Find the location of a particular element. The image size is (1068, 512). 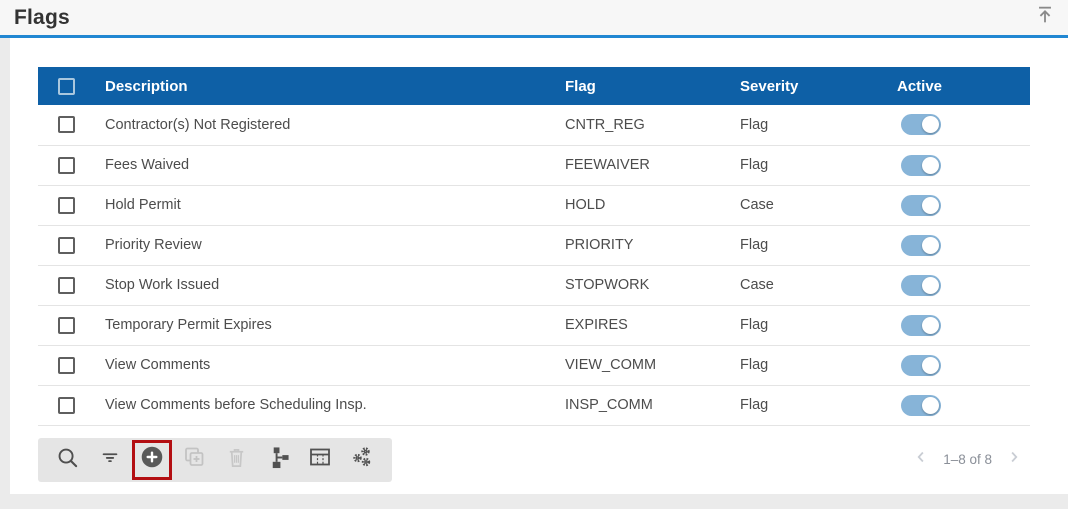

page-title: Flags is located at coordinates (42, 17).